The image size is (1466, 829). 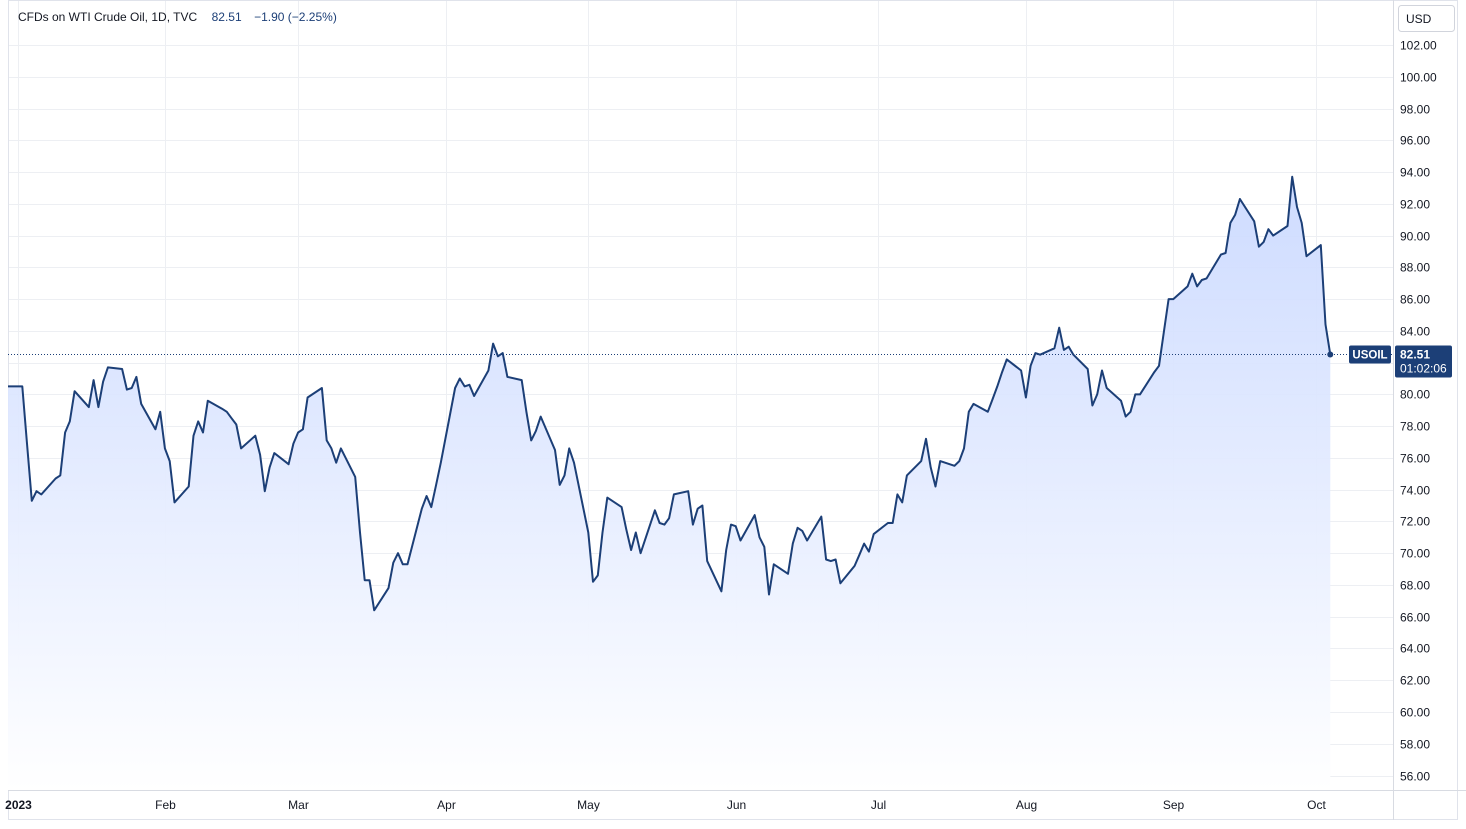 I want to click on price-tick-label: 58.00, so click(x=1415, y=745).